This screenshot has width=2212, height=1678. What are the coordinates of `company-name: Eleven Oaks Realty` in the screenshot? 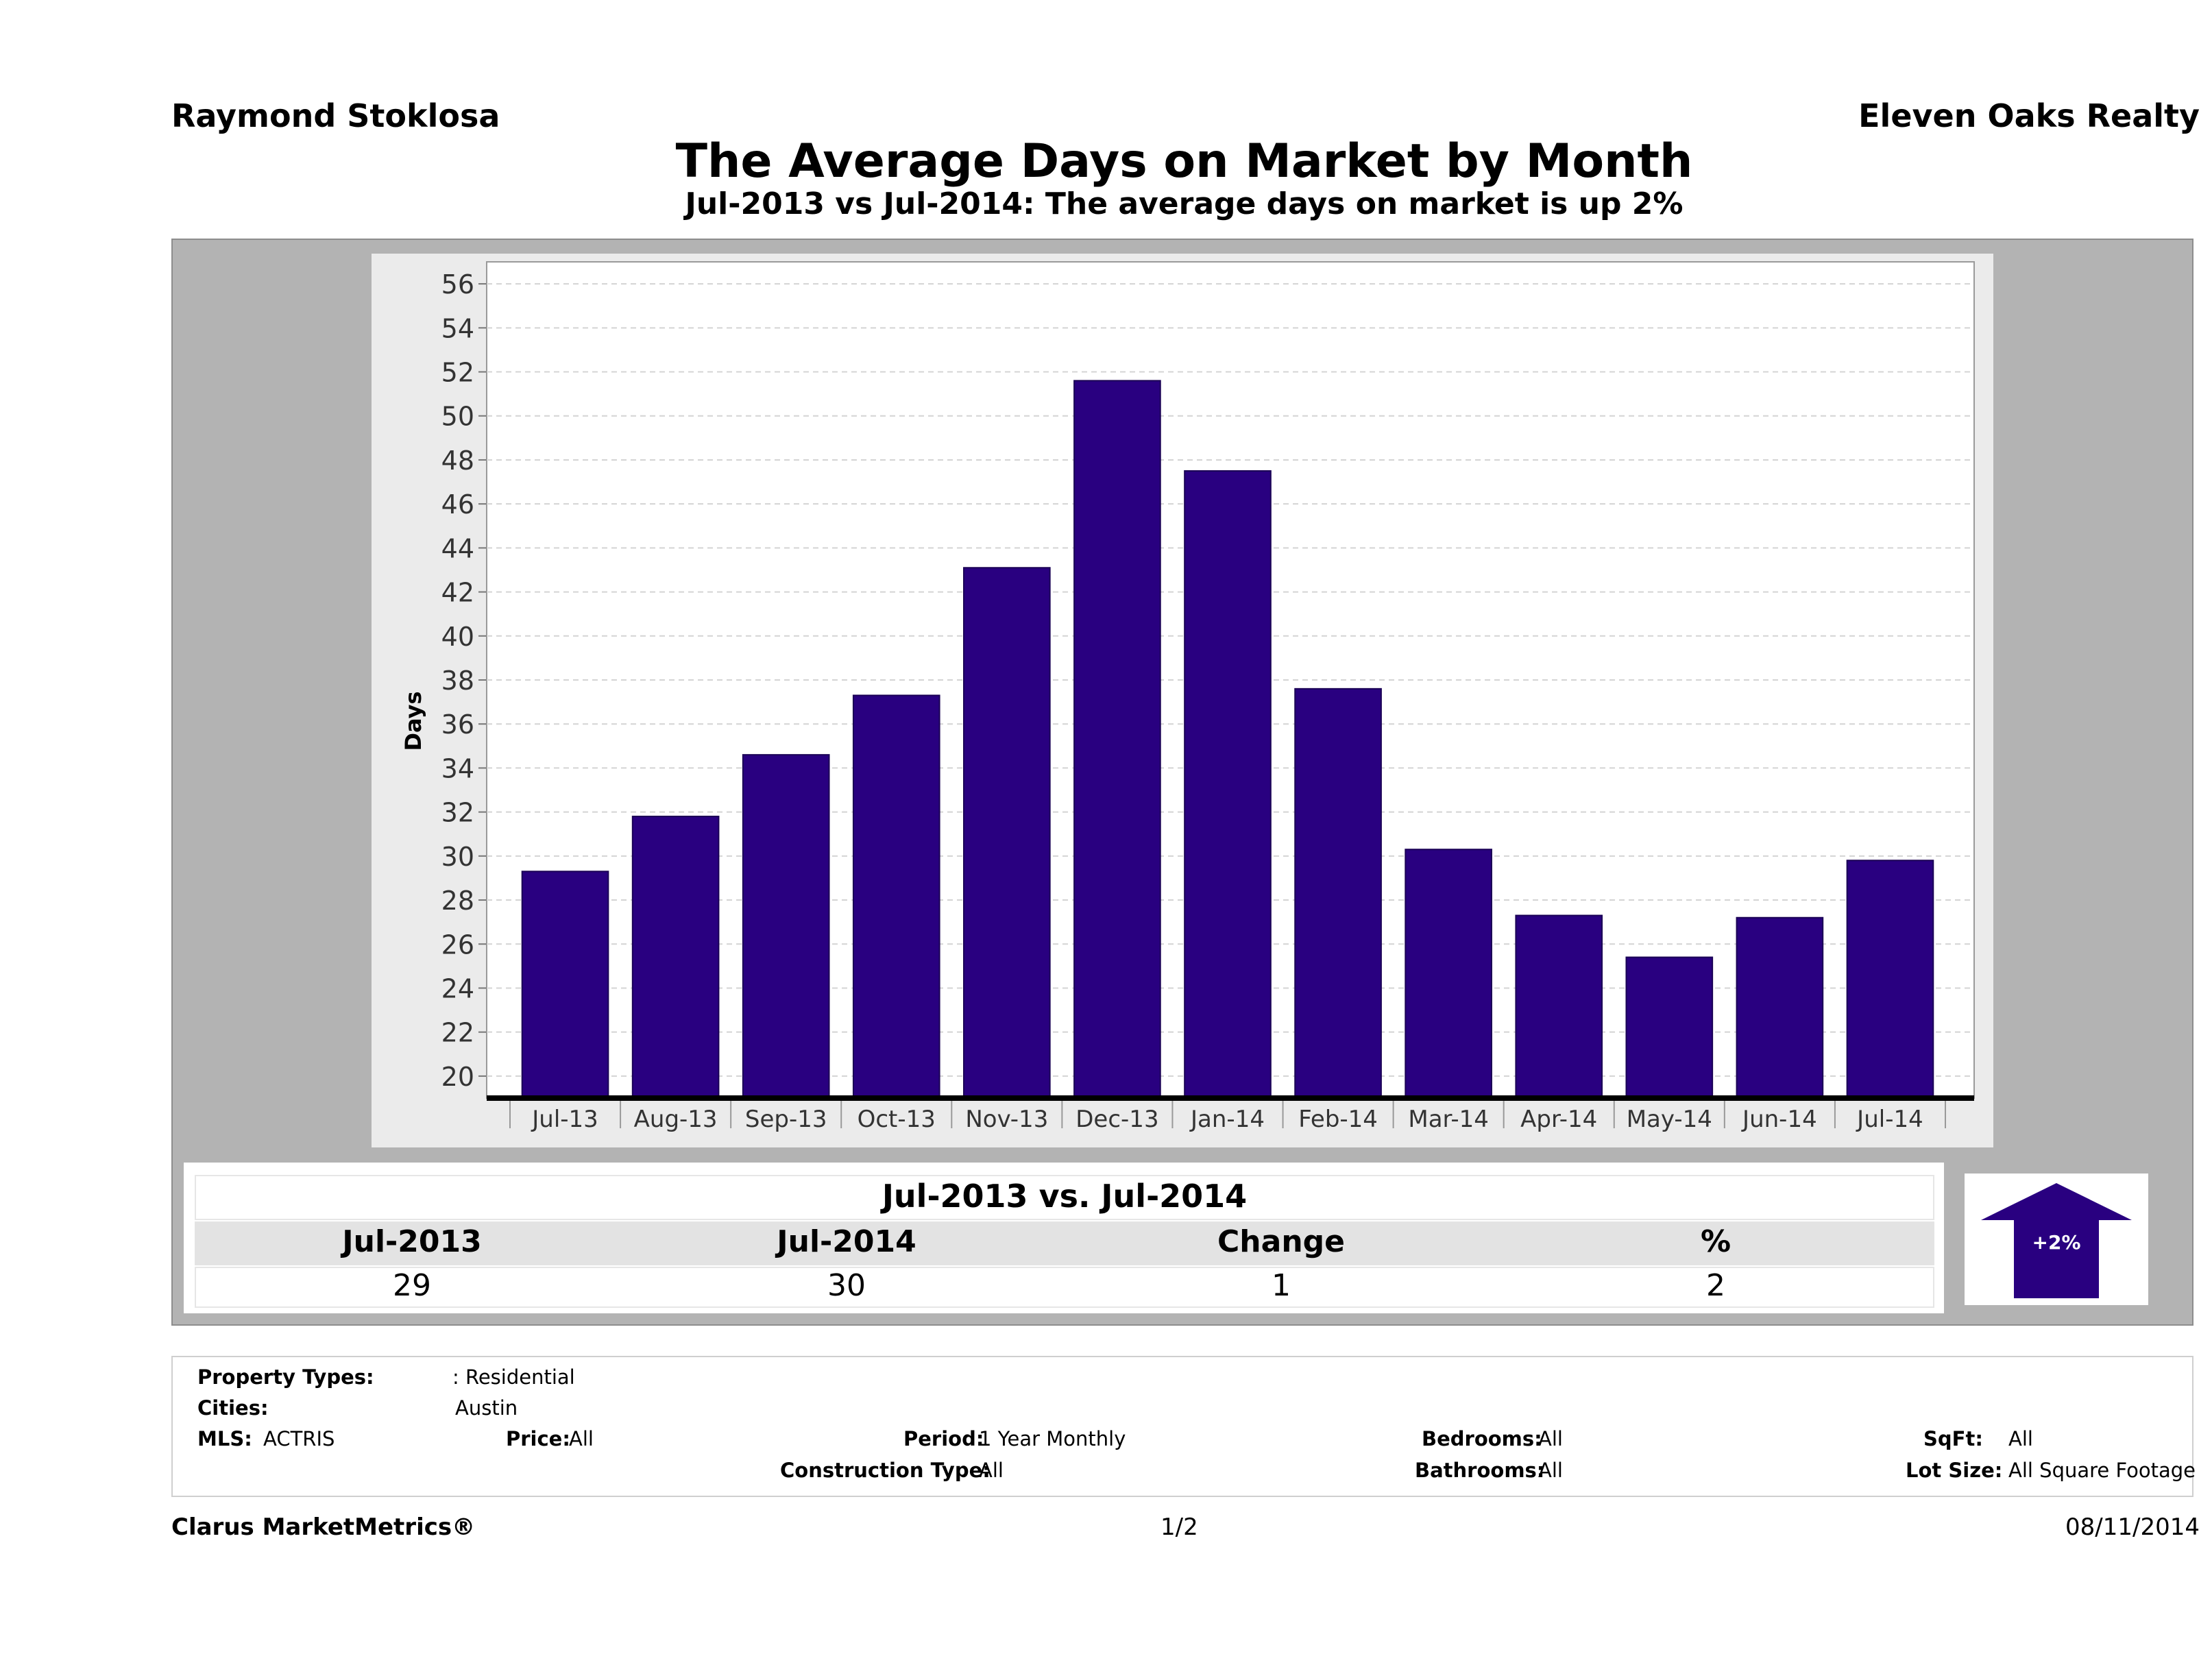 It's located at (2029, 115).